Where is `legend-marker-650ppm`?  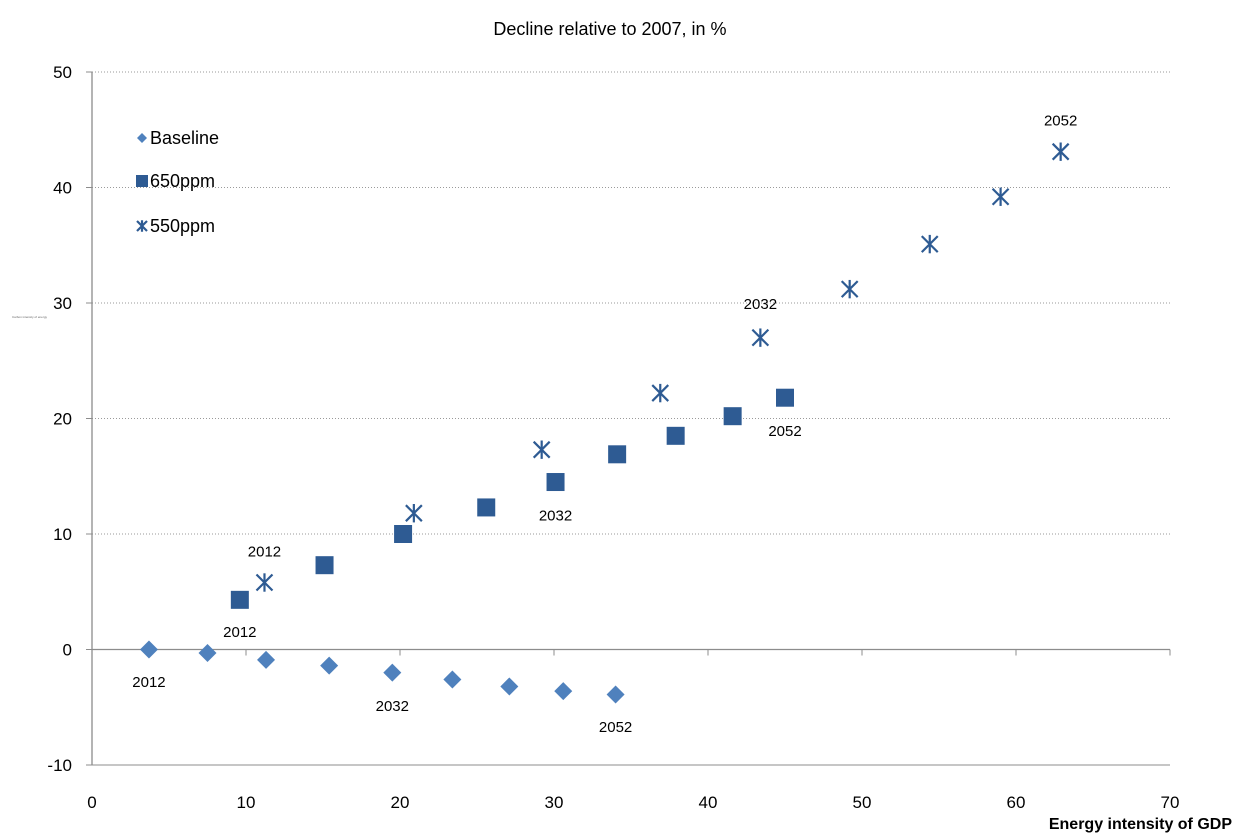
legend-marker-650ppm is located at coordinates (142, 181).